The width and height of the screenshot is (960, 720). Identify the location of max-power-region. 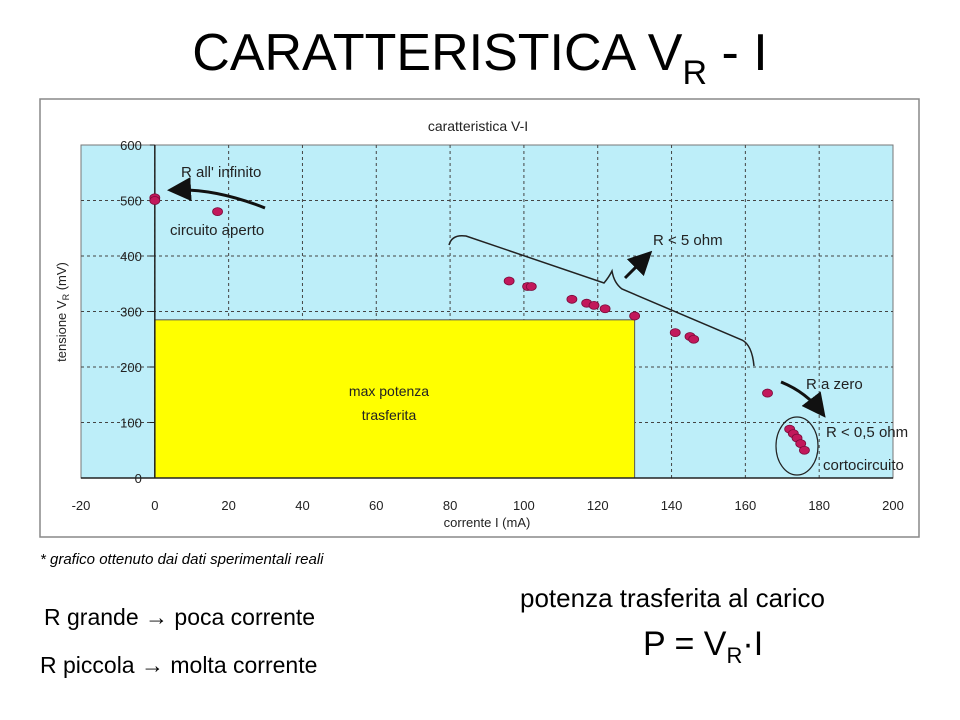
(395, 399).